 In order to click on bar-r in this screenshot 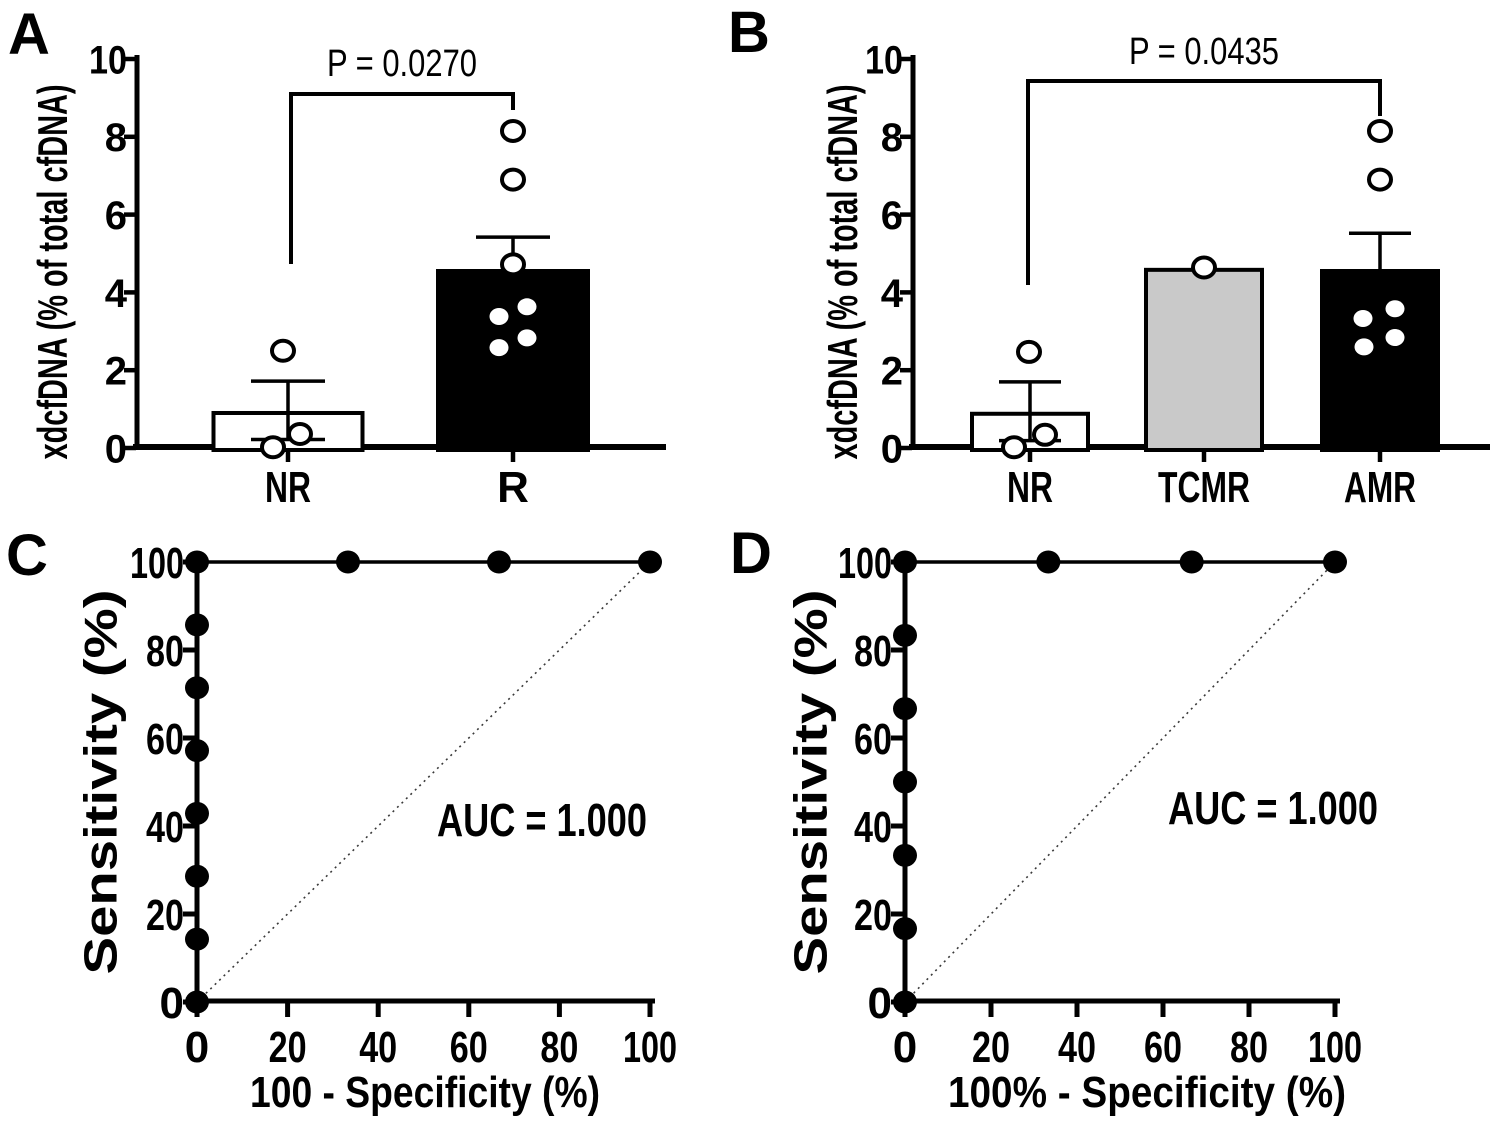, I will do `click(513, 360)`.